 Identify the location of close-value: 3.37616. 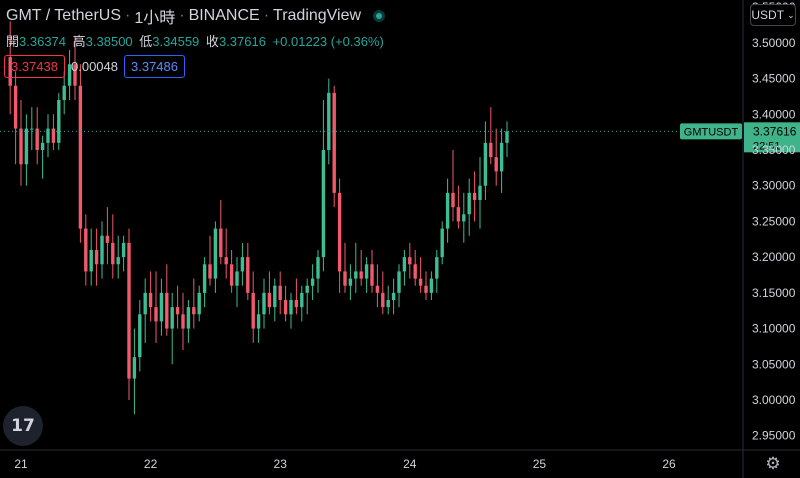
(242, 41).